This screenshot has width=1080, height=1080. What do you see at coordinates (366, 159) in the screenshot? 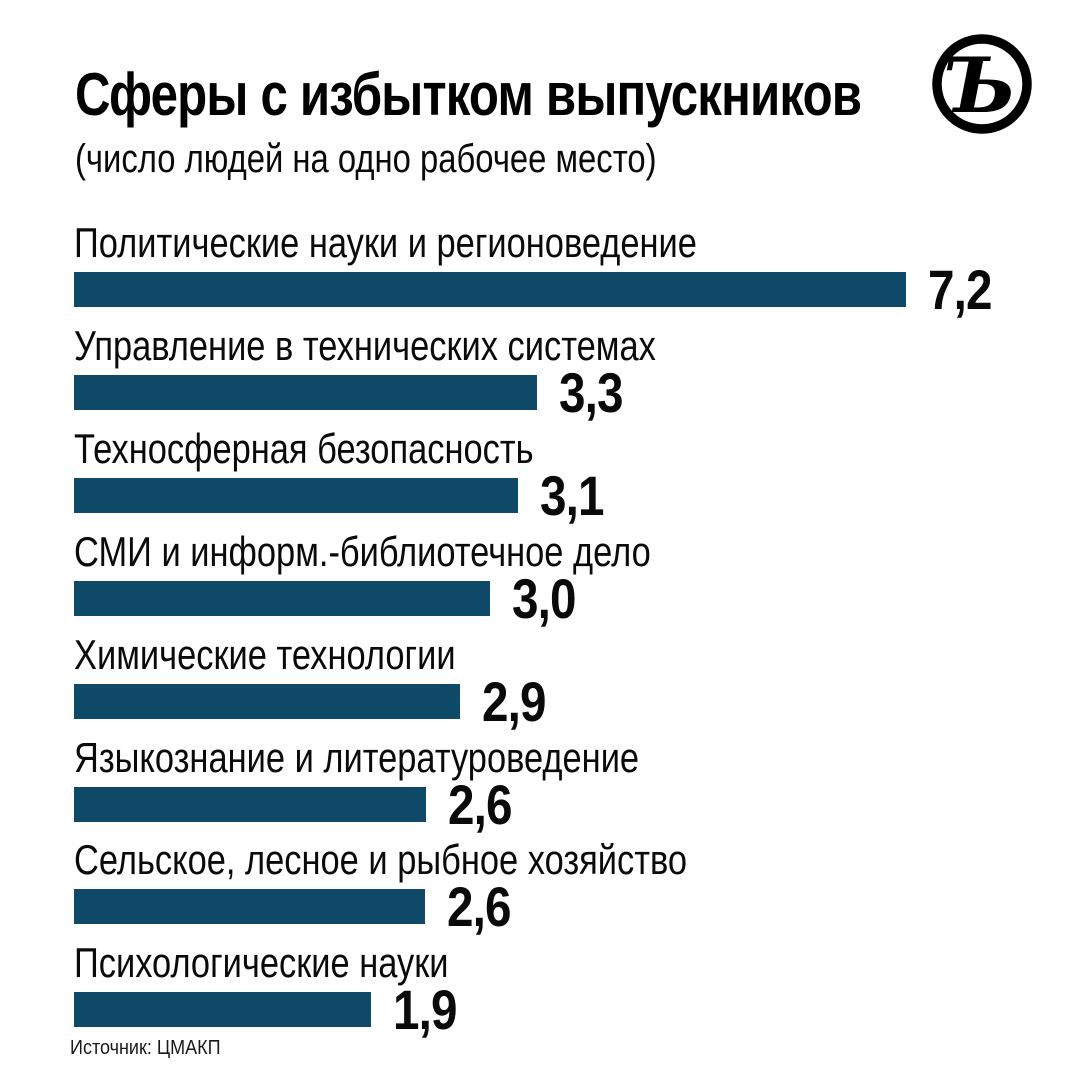
I see `page-subtitle-text: (число людей на одно рабочее место)` at bounding box center [366, 159].